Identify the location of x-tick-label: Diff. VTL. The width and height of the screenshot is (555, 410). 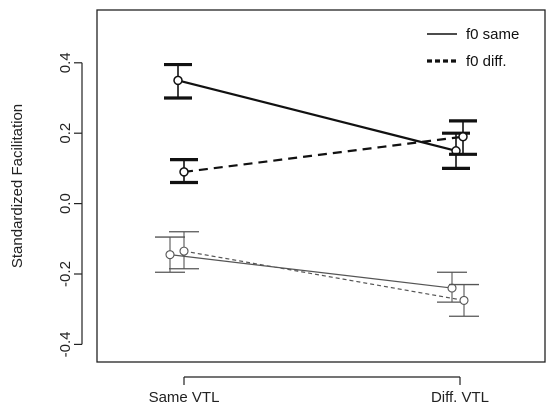
(460, 397).